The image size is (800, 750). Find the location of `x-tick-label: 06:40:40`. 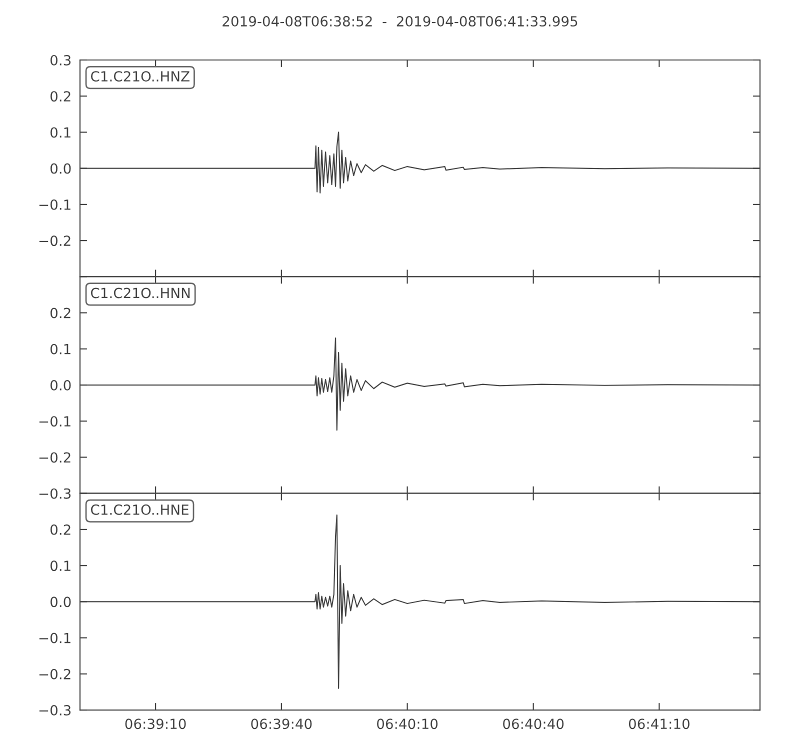

x-tick-label: 06:40:40 is located at coordinates (533, 724).